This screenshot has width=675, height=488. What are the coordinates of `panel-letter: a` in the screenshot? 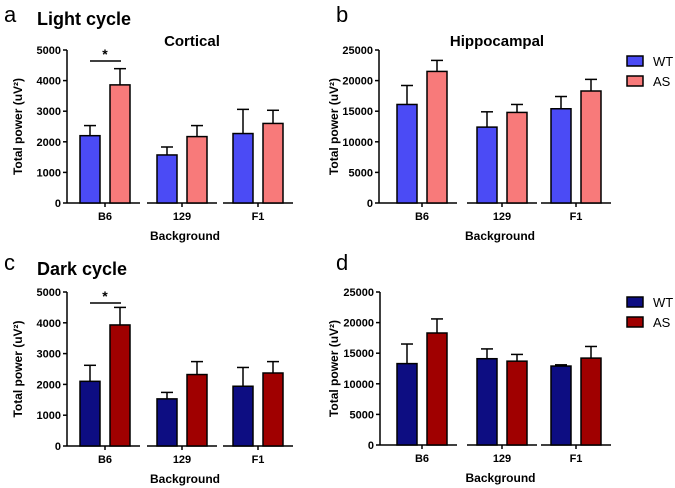 It's located at (10, 14).